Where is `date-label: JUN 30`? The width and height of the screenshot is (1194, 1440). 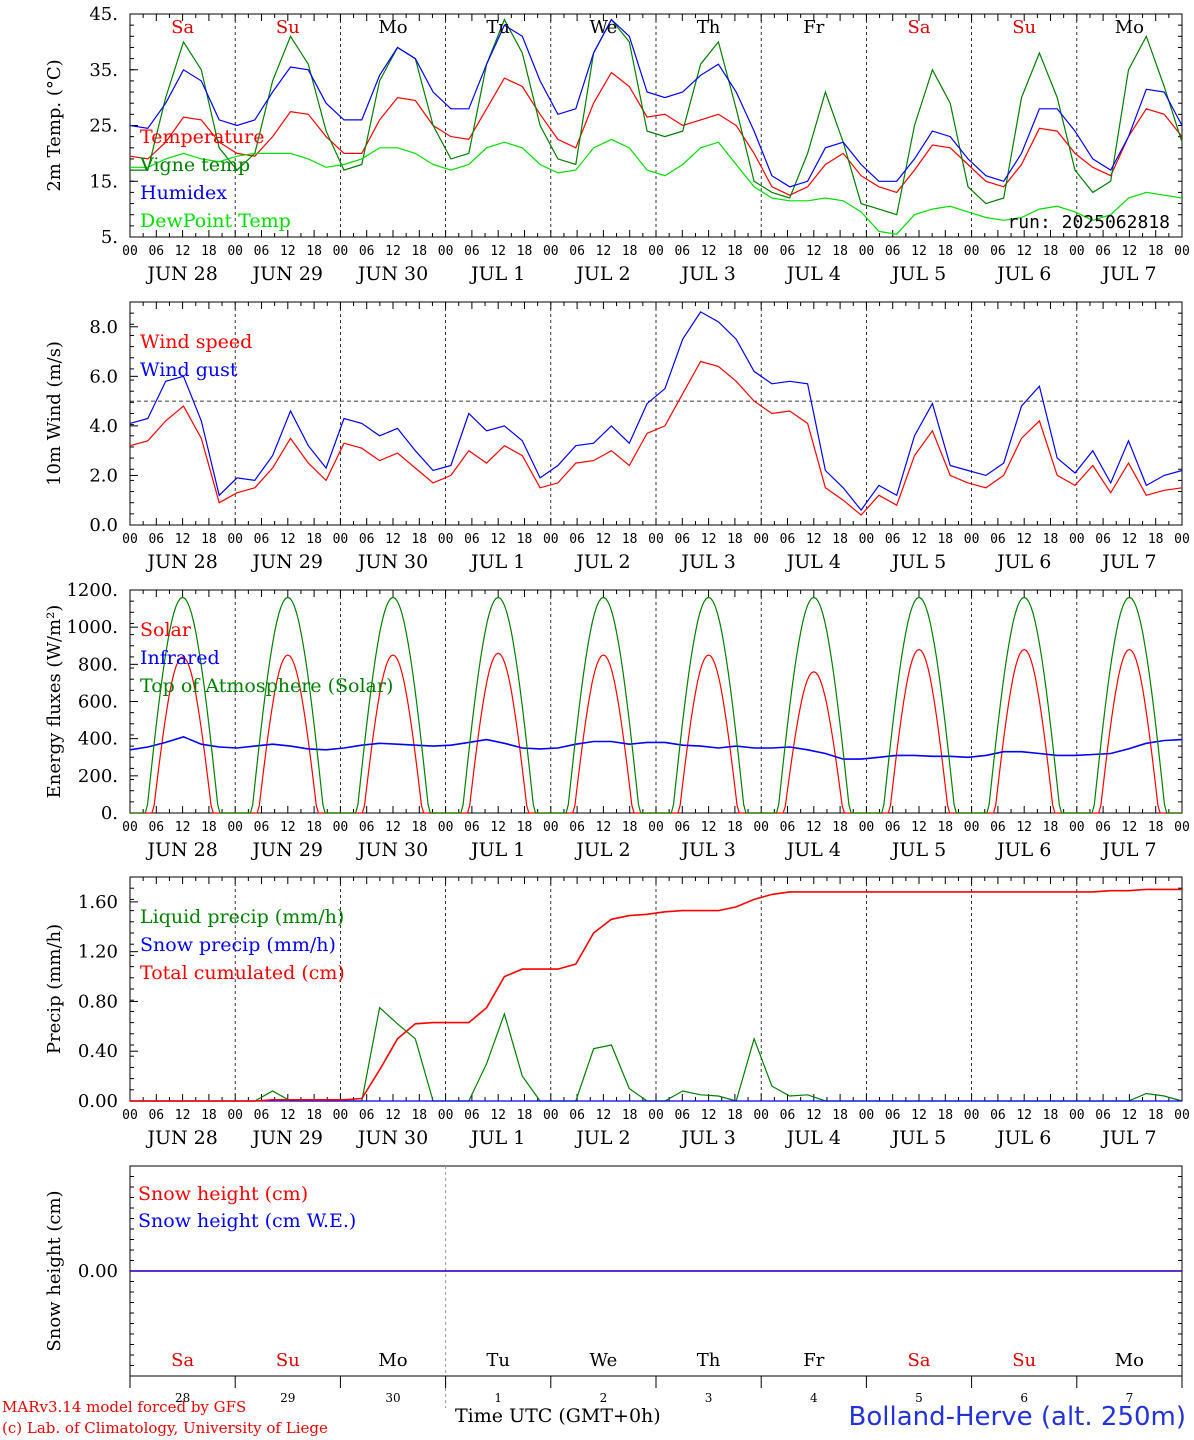 date-label: JUN 30 is located at coordinates (392, 850).